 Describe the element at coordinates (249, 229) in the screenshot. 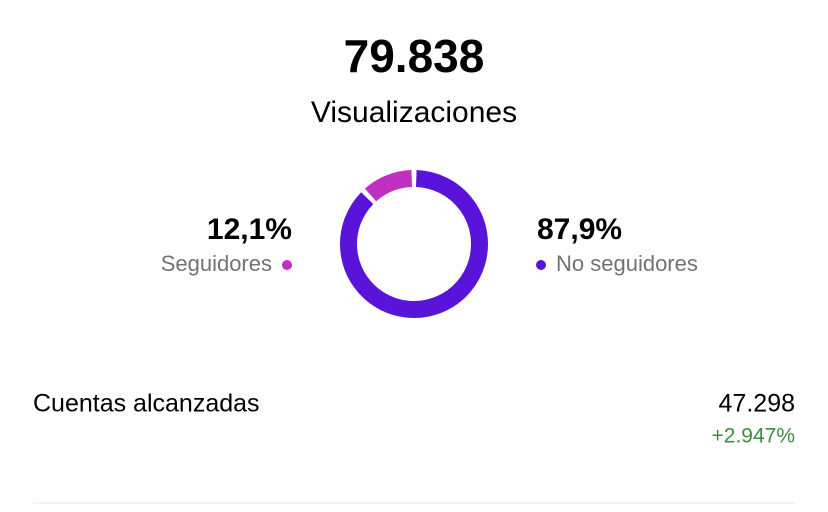

I see `percent-label: 12,1%` at that location.